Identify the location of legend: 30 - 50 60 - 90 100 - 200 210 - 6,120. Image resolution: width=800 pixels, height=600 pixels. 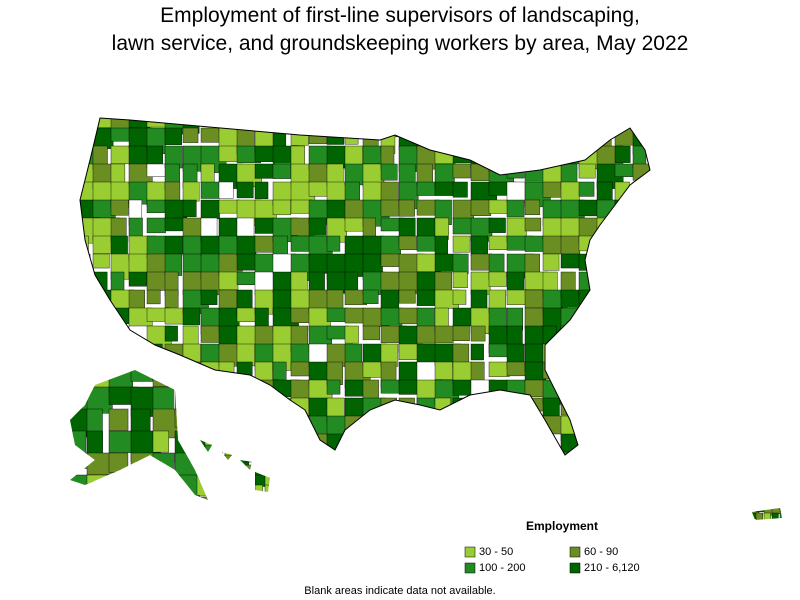
(552, 560).